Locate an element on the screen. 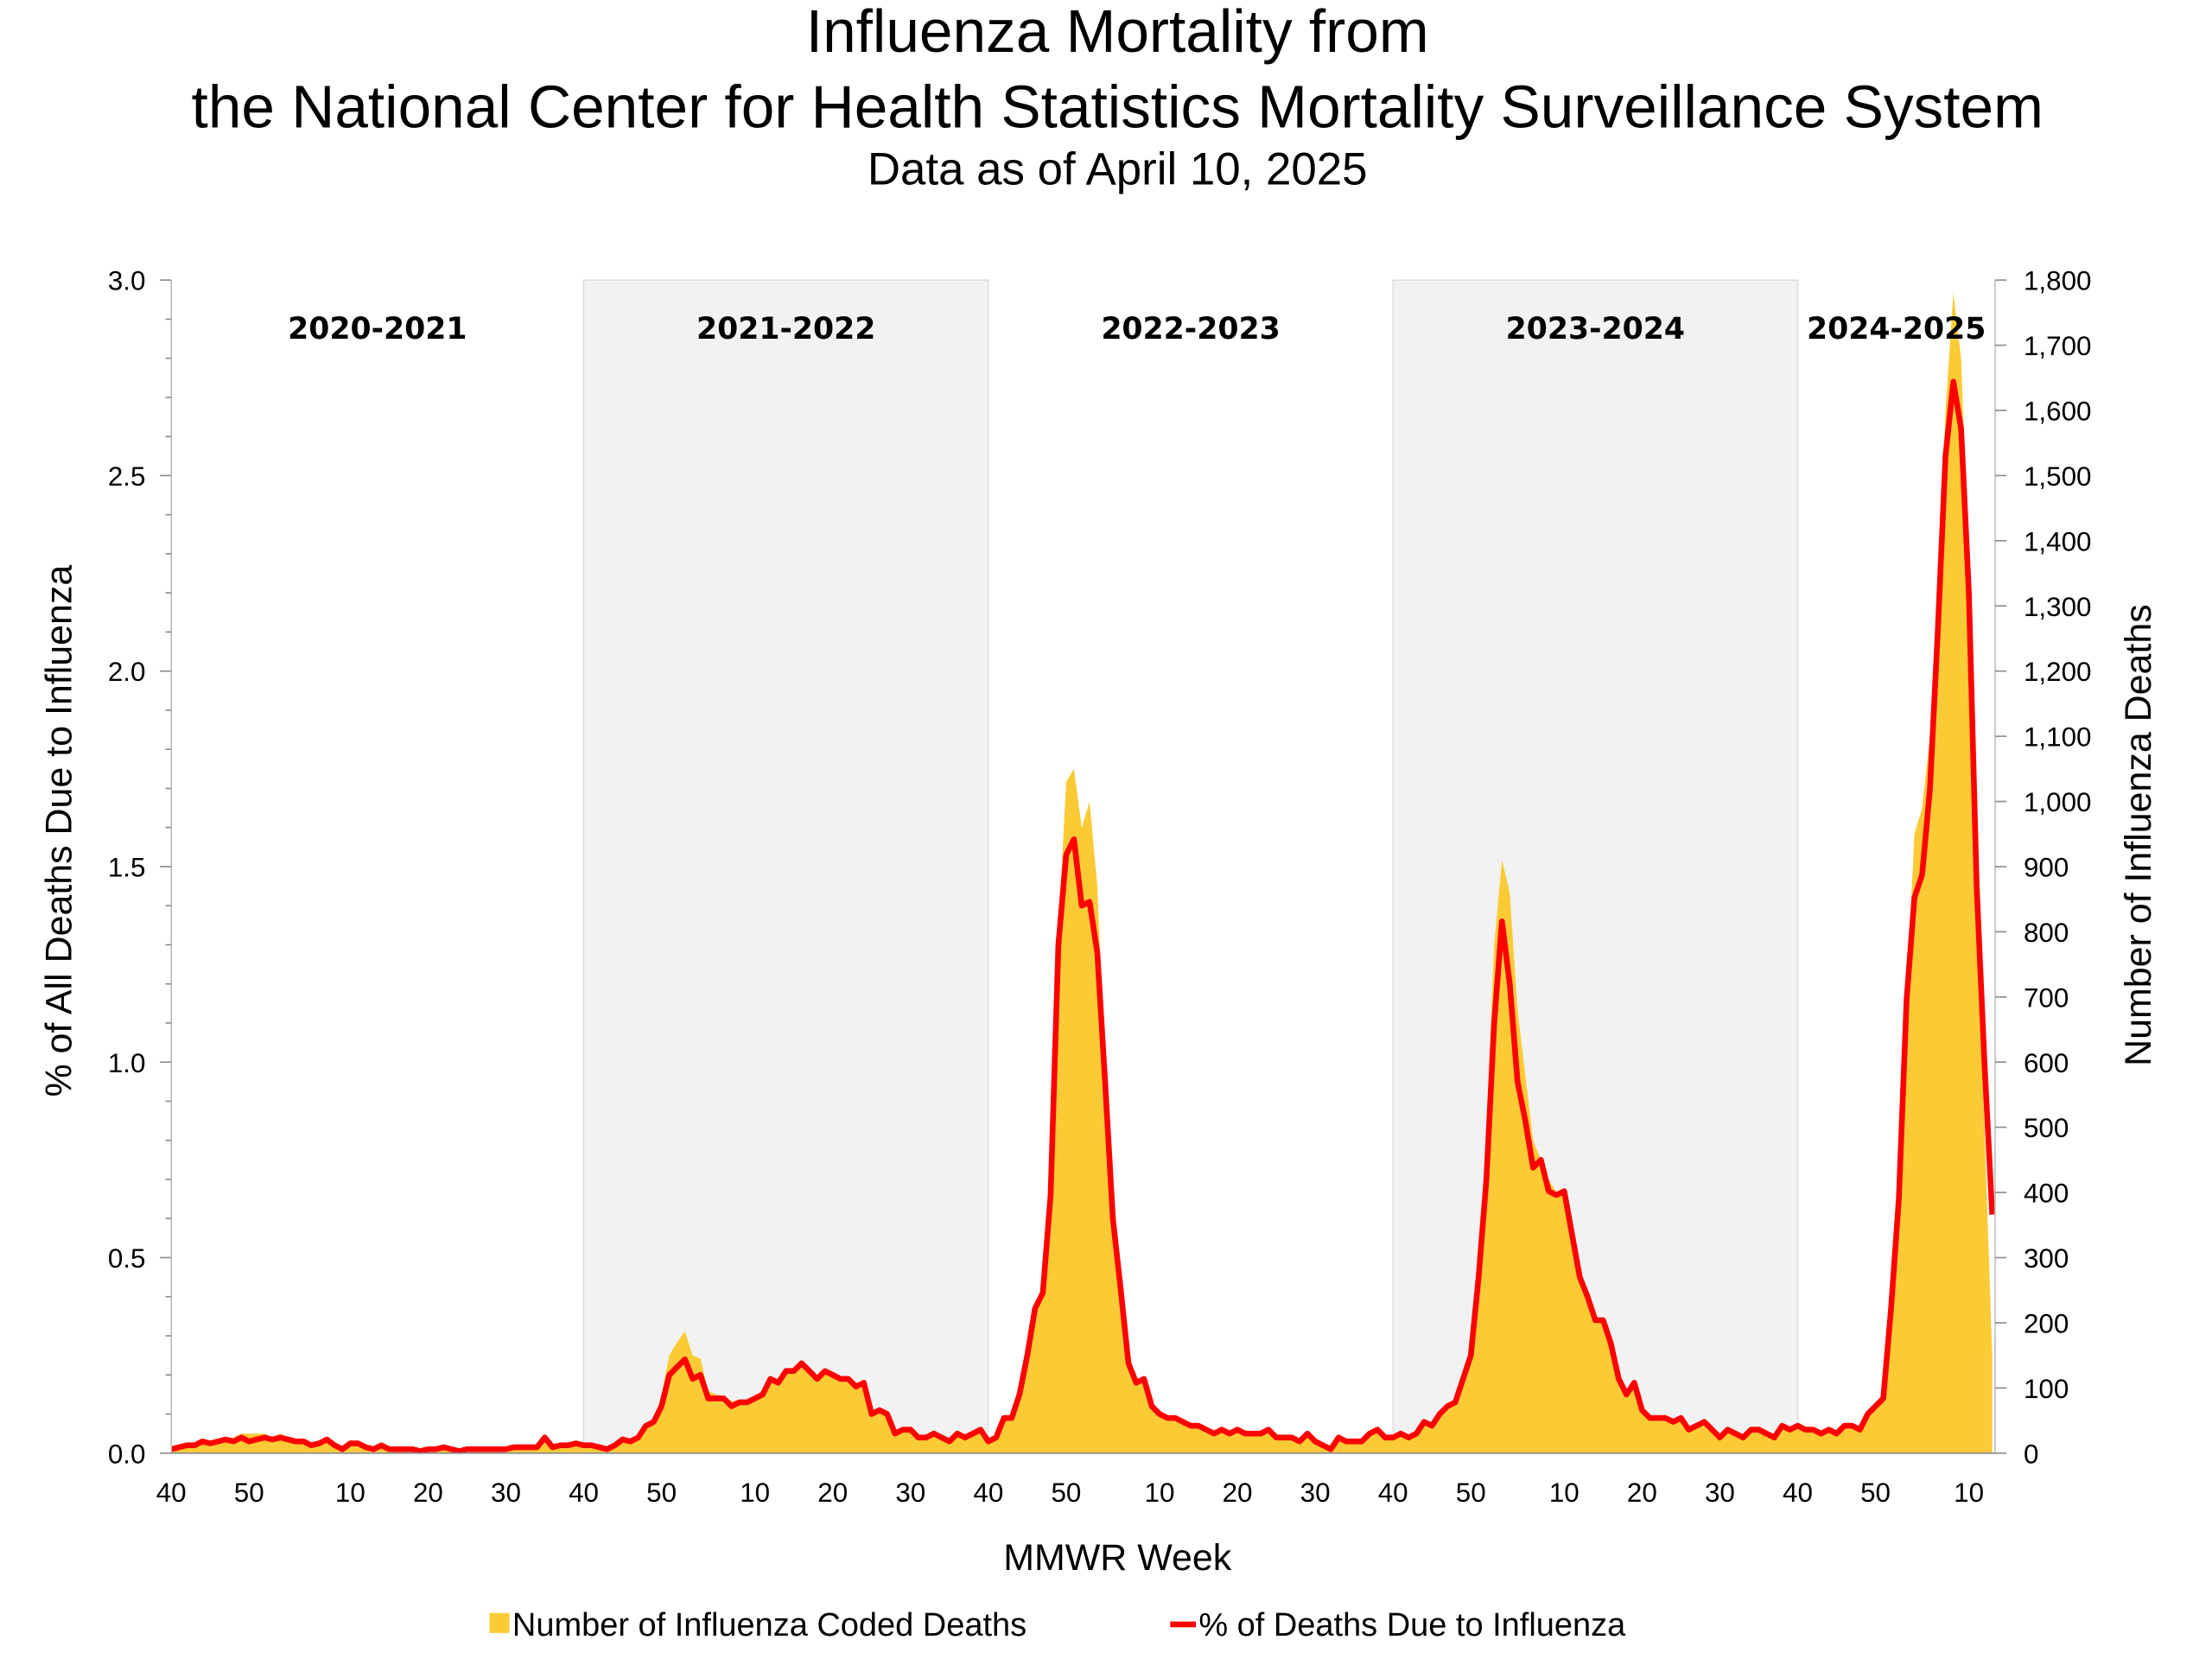  legend-label-pct: % of Deaths Due to Influenza is located at coordinates (1412, 1625).